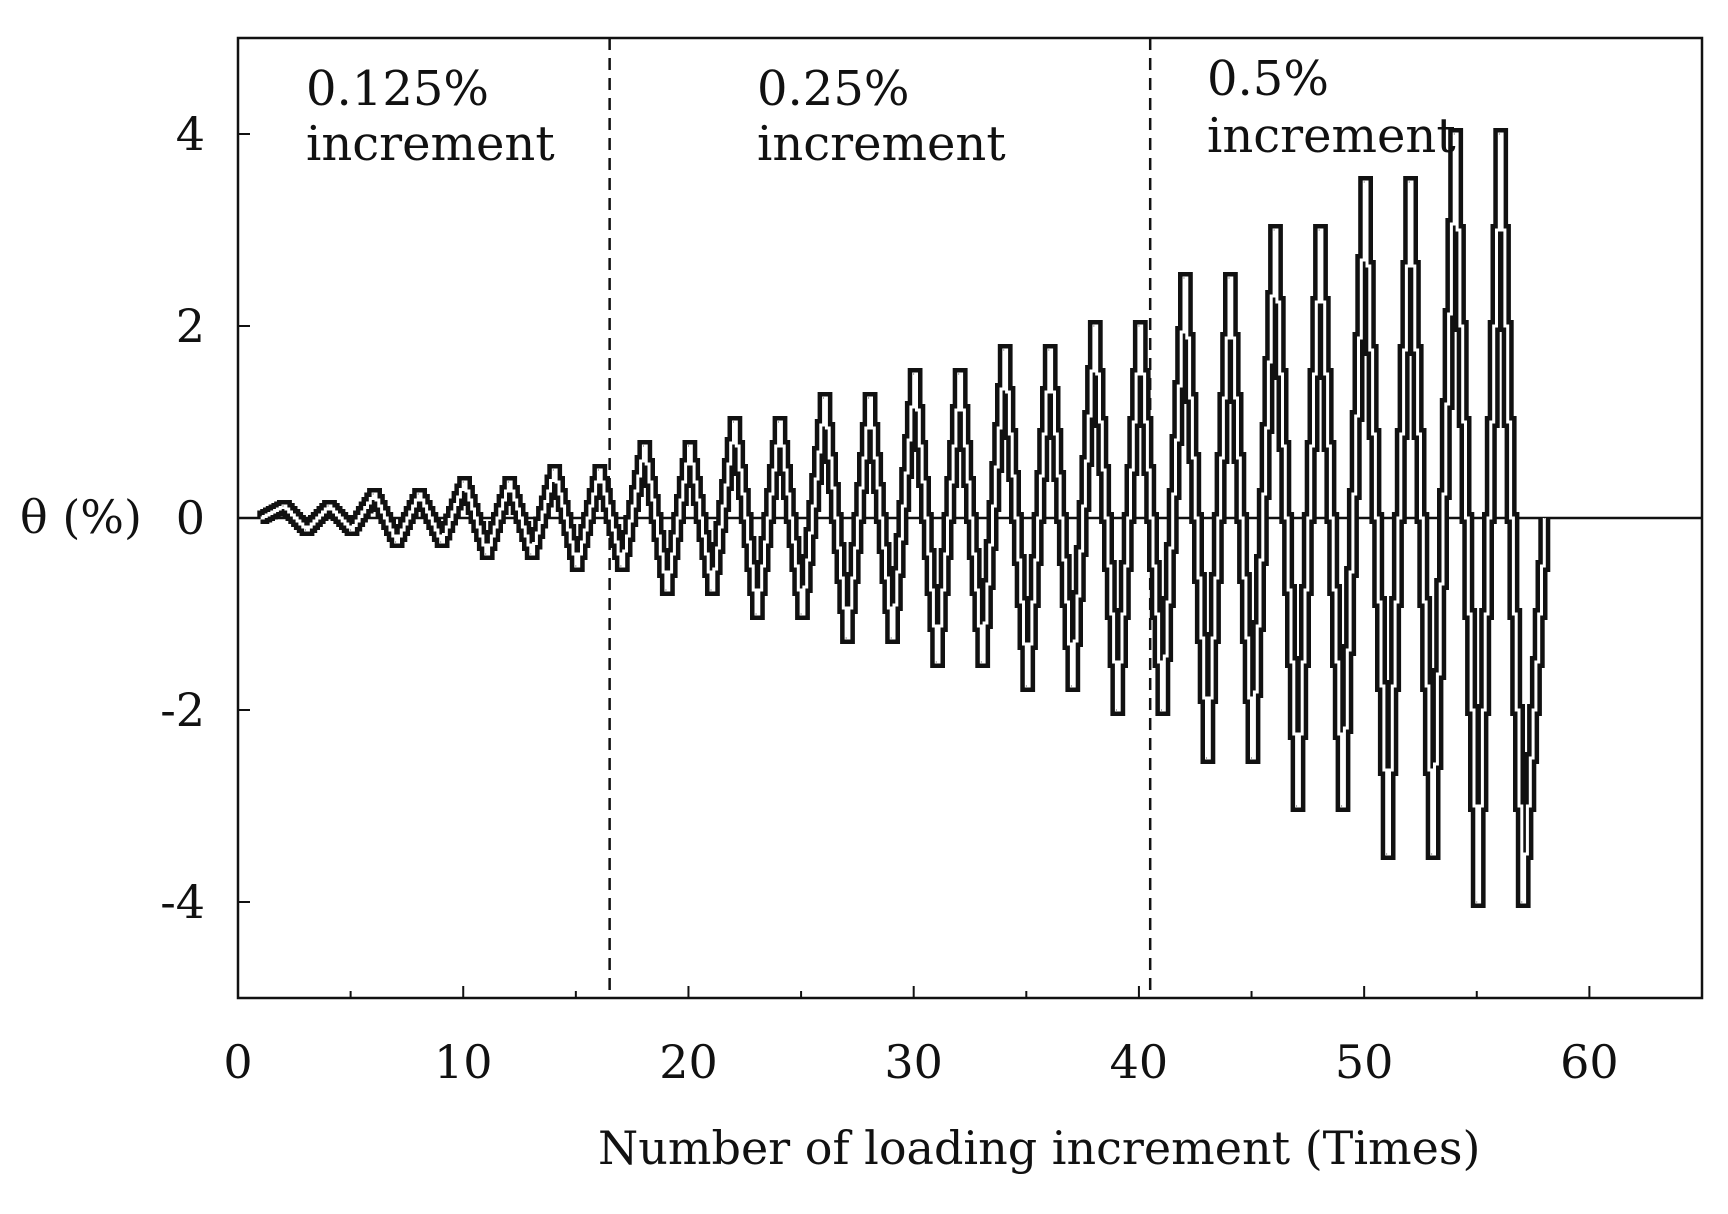 The image size is (1728, 1214). I want to click on x-tick-label-30: 30, so click(913, 1062).